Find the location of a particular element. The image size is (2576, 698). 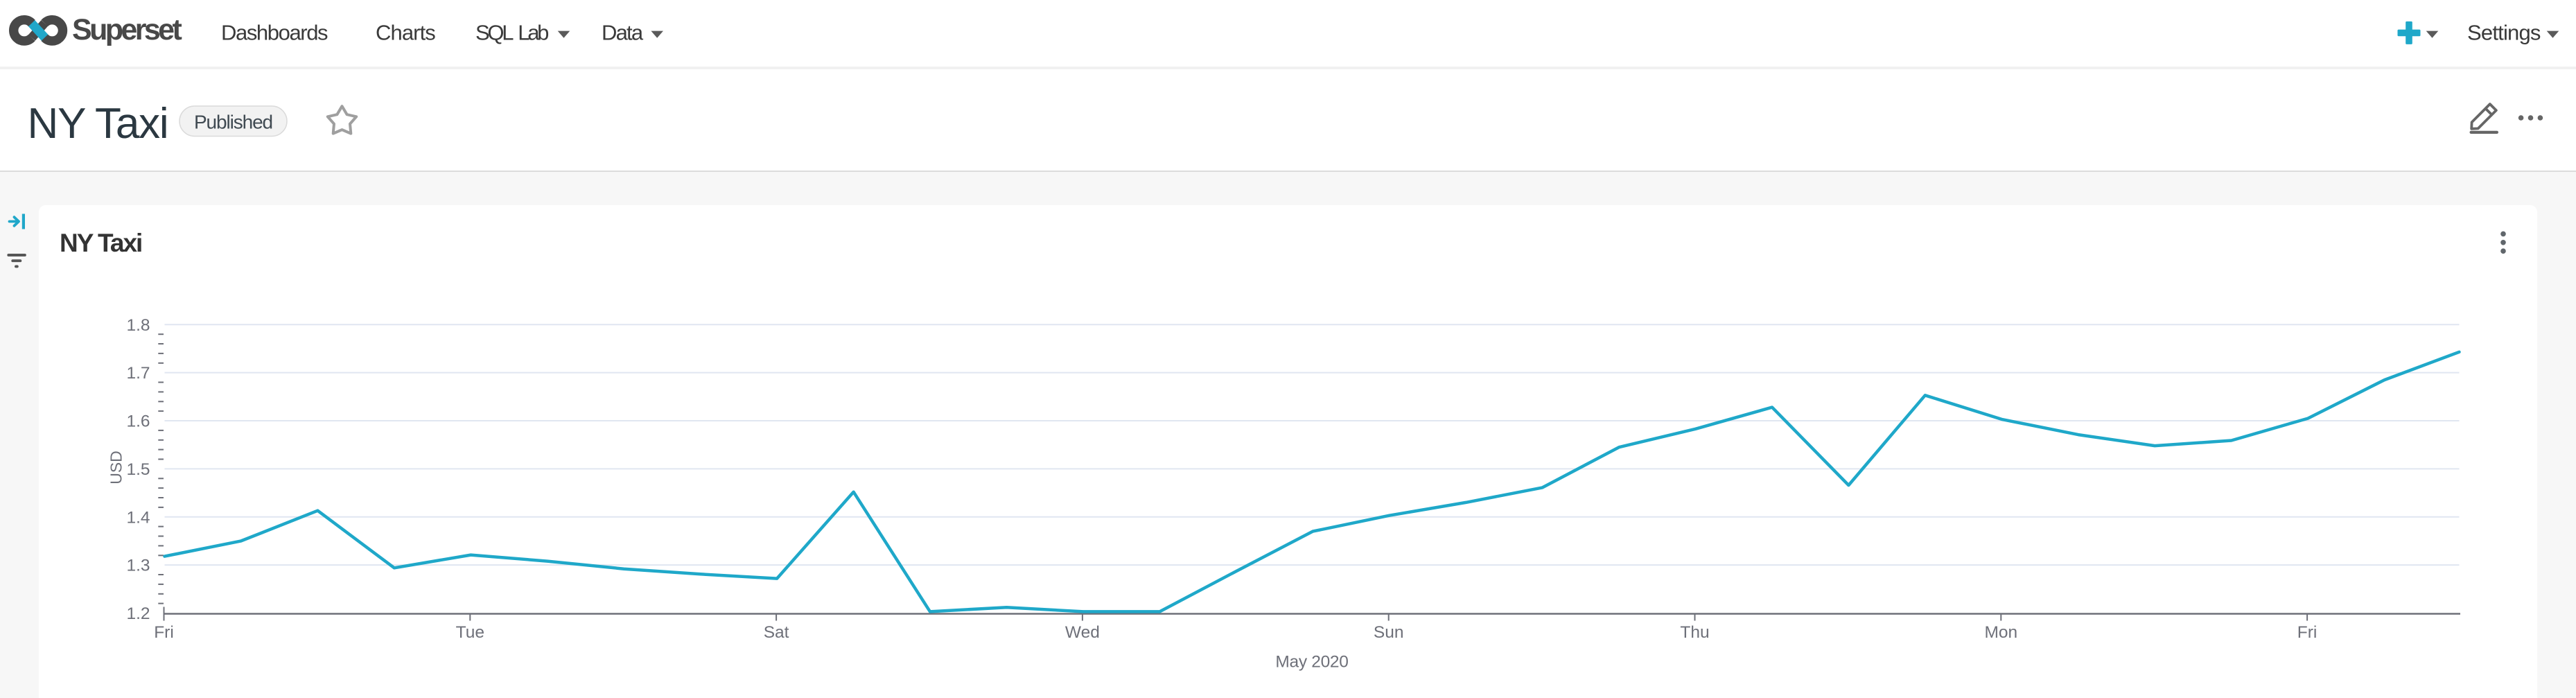

svg-text: Published is located at coordinates (233, 122).